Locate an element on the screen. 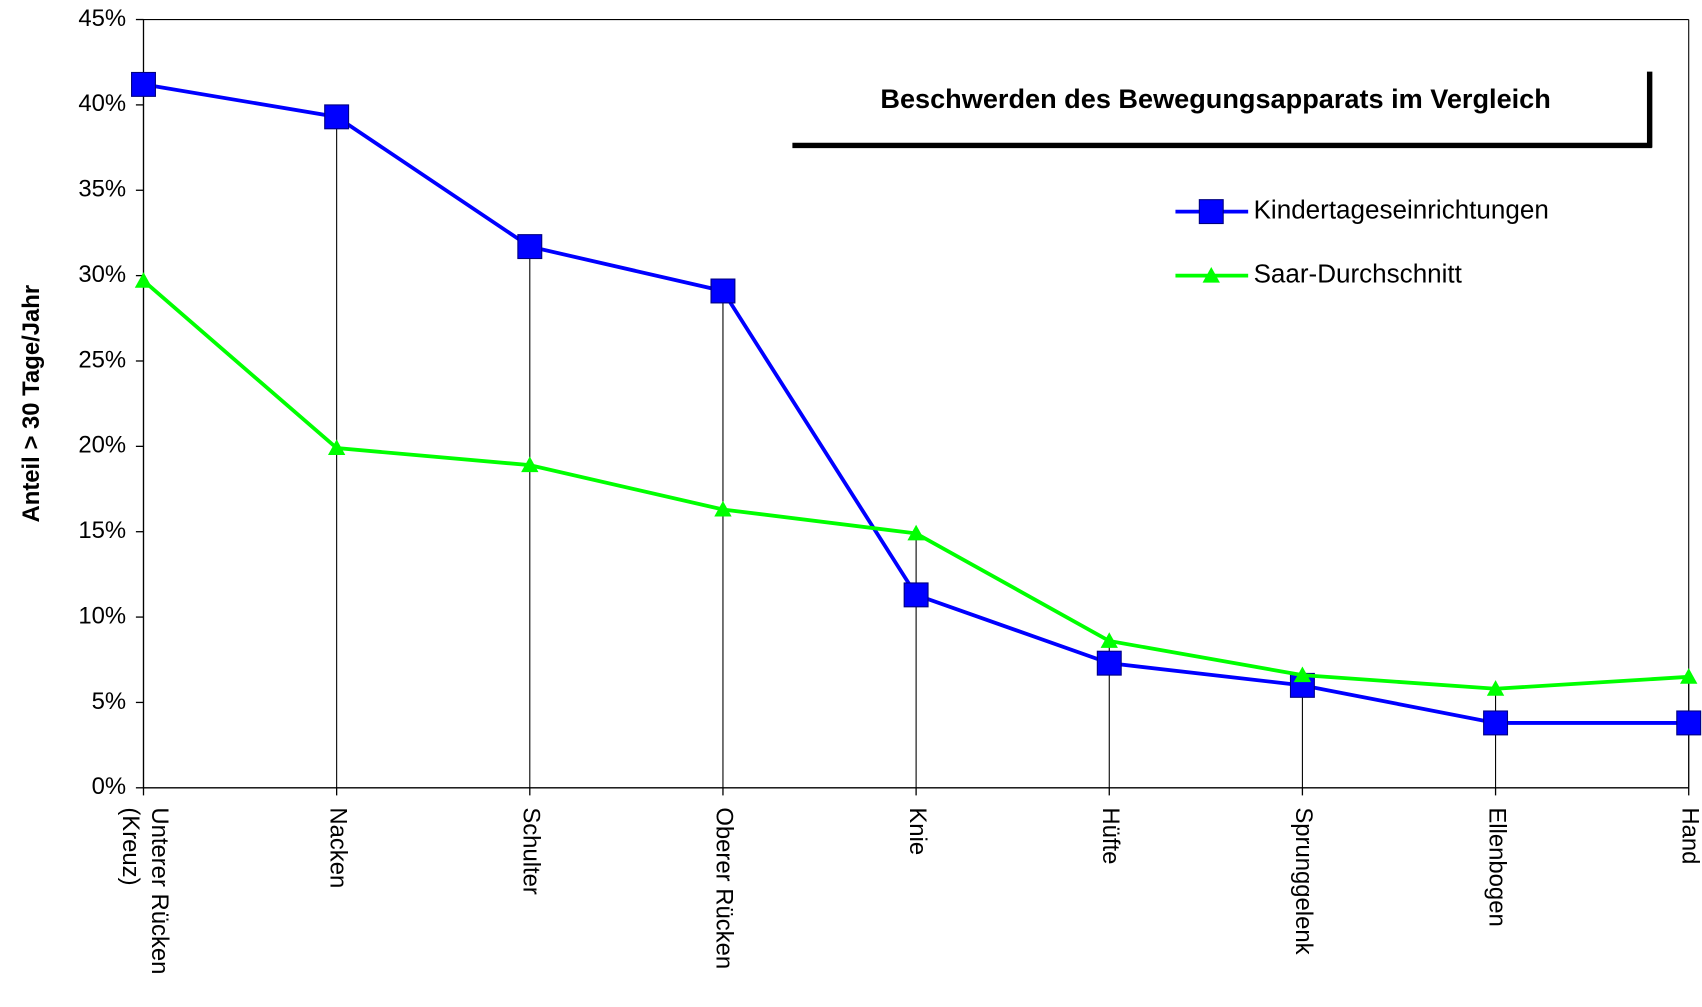  y-tick-label: 35% is located at coordinates (102, 189).